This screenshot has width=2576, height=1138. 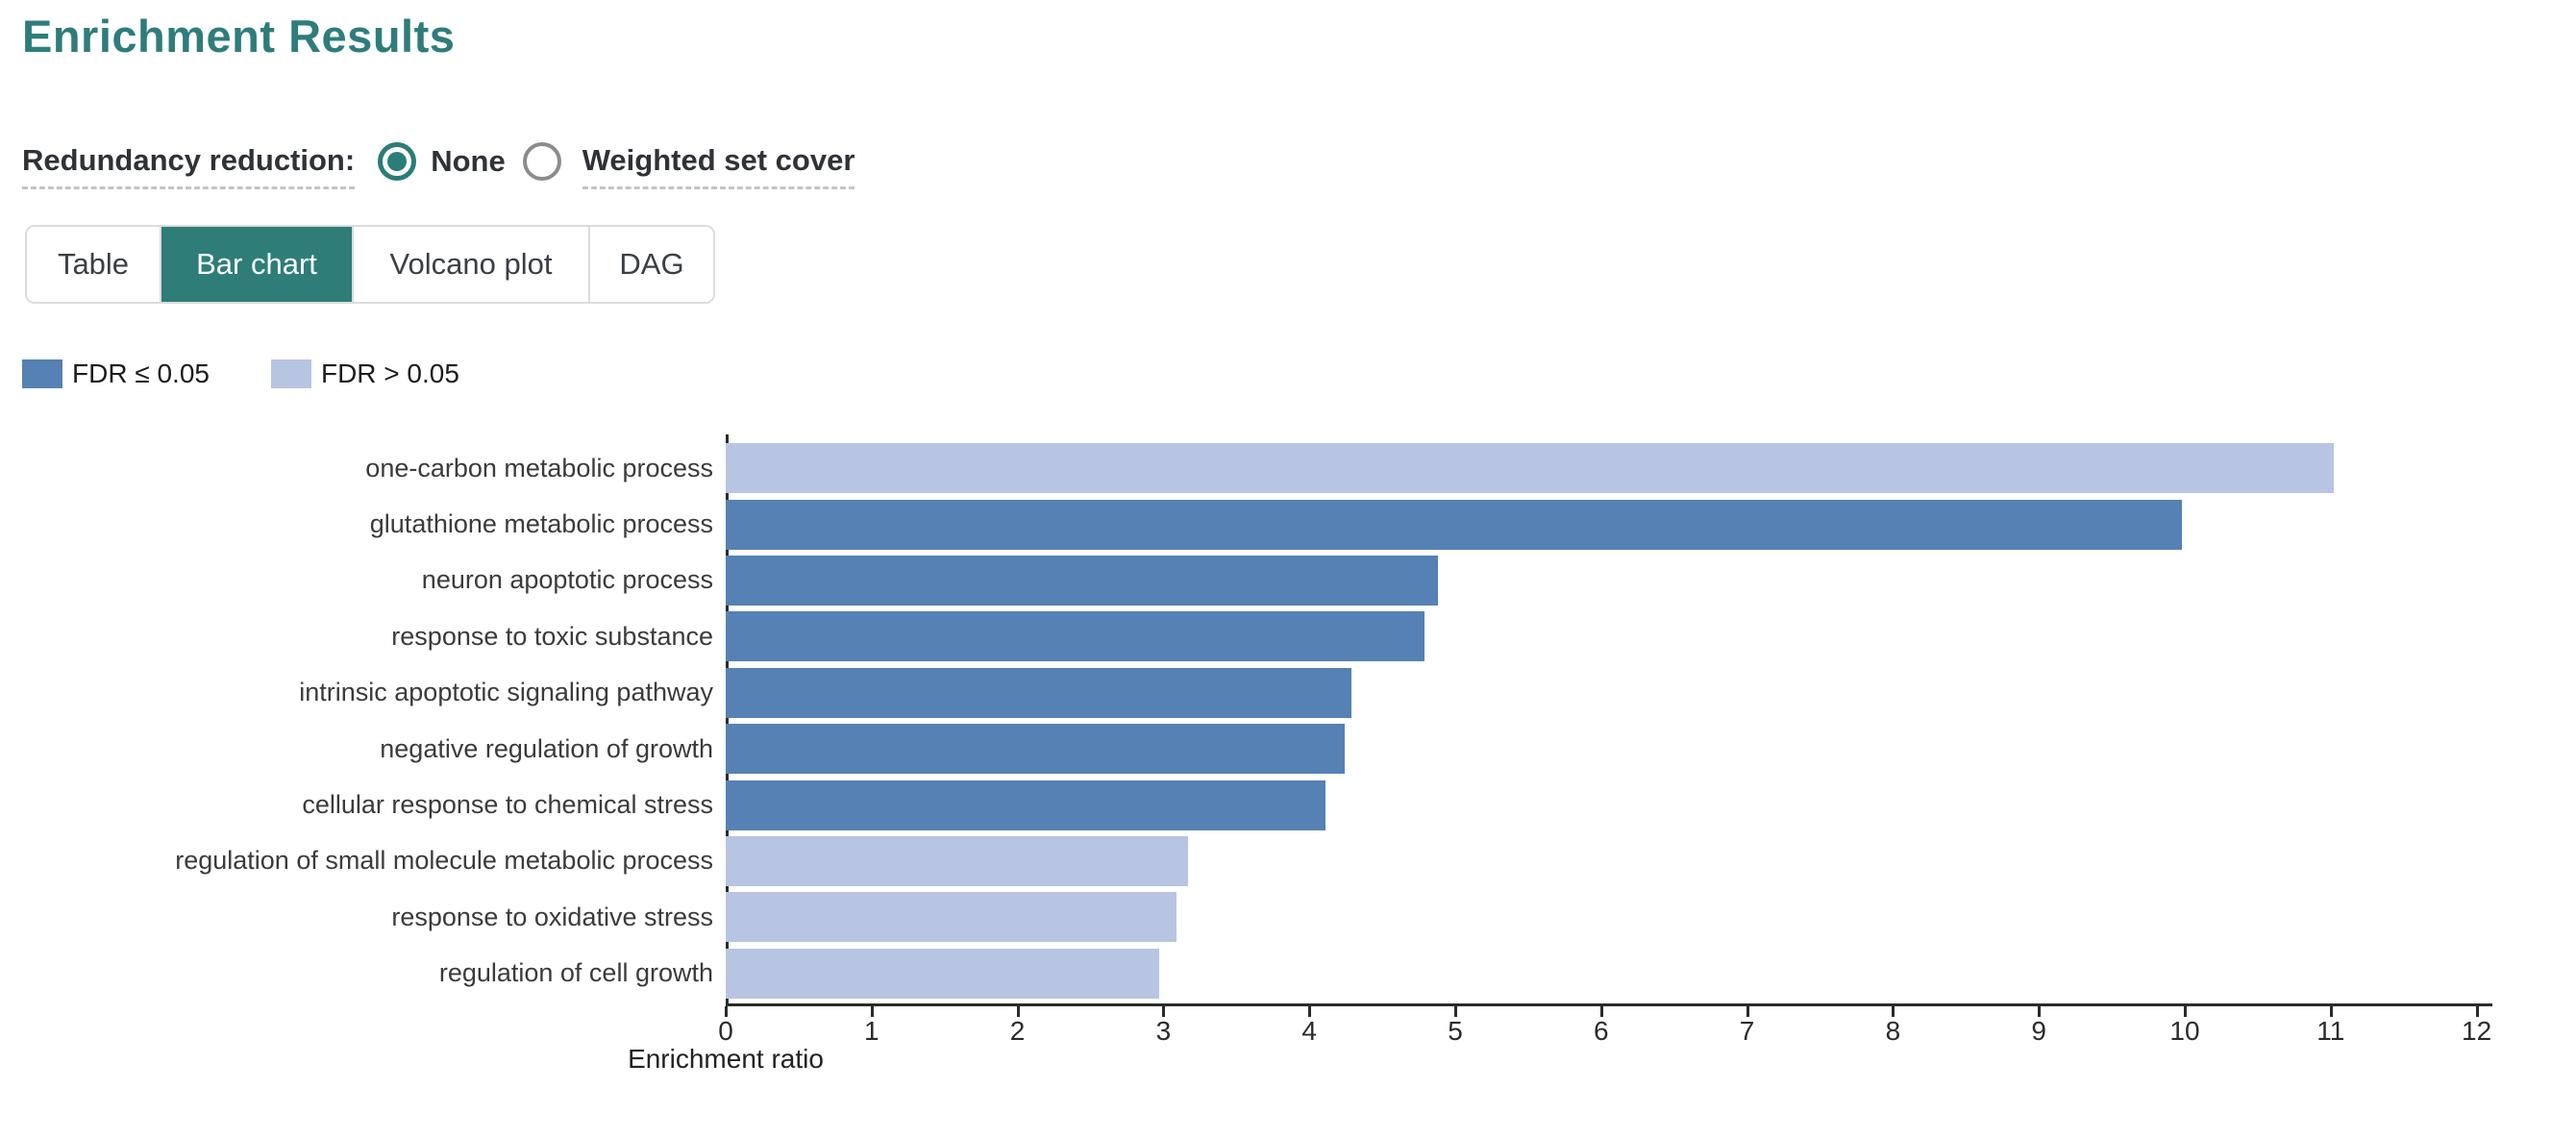 I want to click on category-label: glutathione metabolic process, so click(x=541, y=524).